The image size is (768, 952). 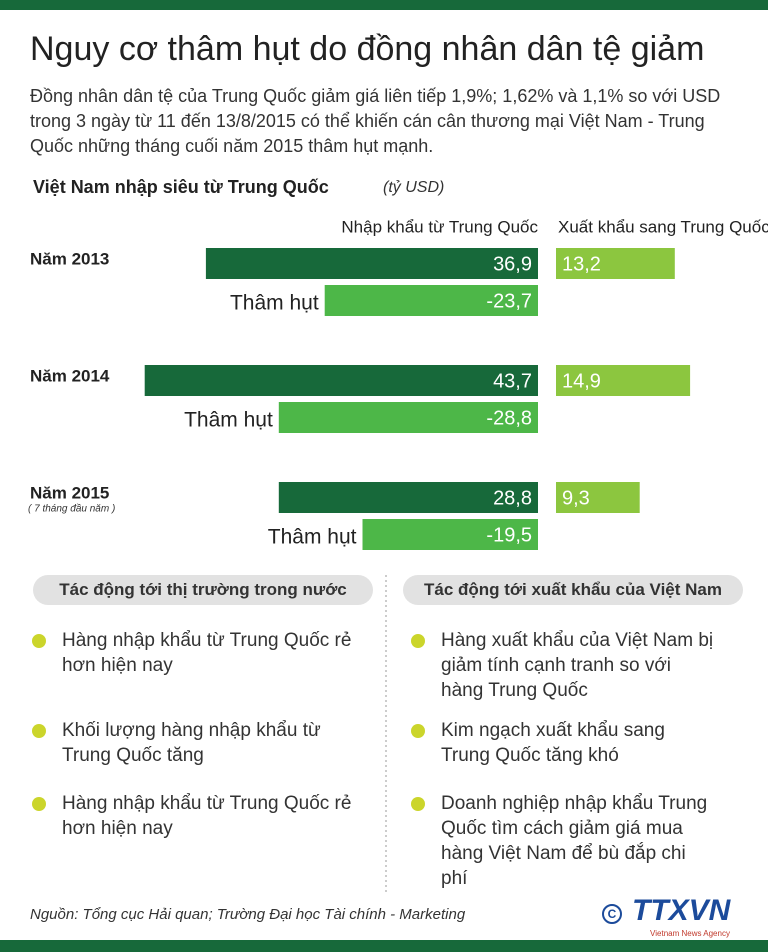 What do you see at coordinates (663, 226) in the screenshot?
I see `series-header: Xuất khẩu sang Trung Quốc` at bounding box center [663, 226].